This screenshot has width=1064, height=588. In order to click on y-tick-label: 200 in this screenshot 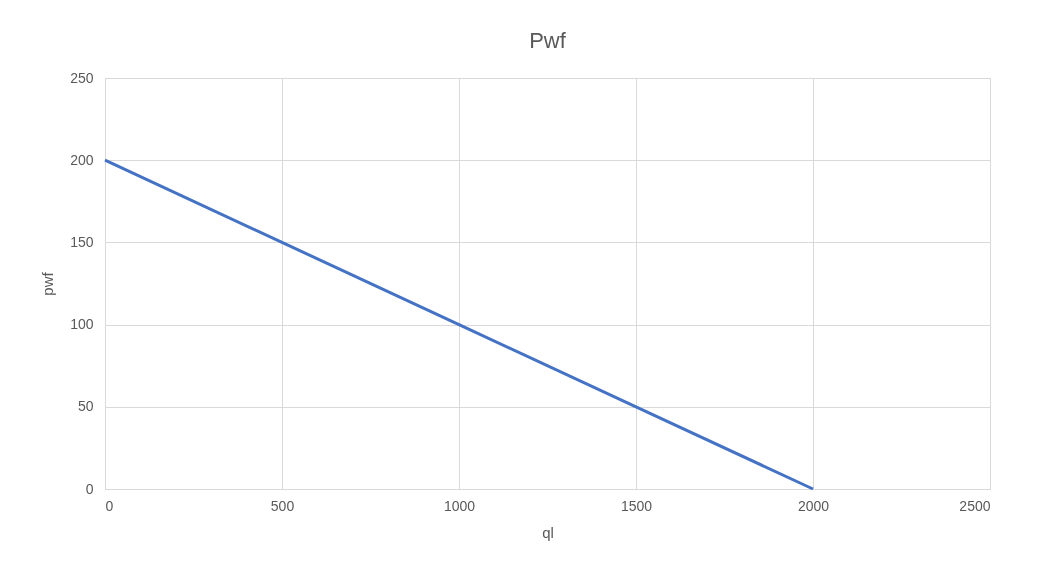, I will do `click(82, 159)`.